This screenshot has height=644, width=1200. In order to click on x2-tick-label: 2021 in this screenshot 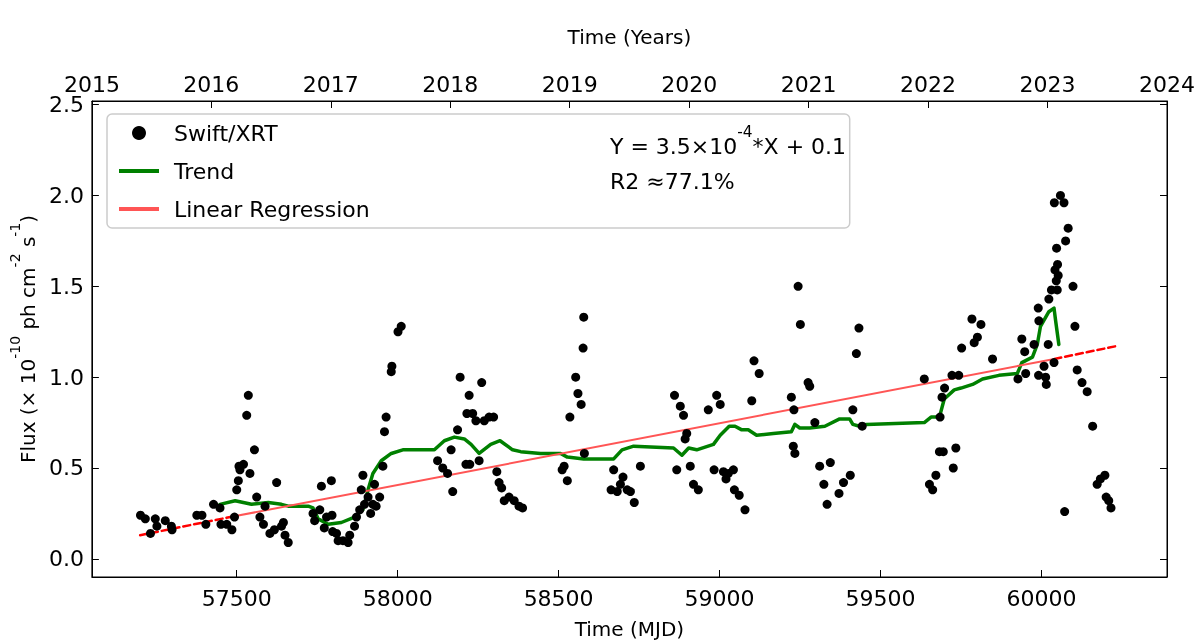, I will do `click(808, 84)`.